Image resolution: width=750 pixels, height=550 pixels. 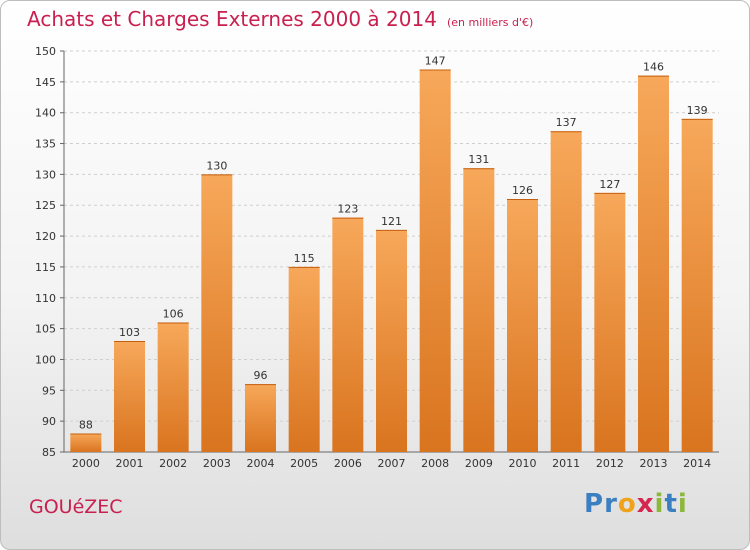 I want to click on bar-2007, so click(x=391, y=340).